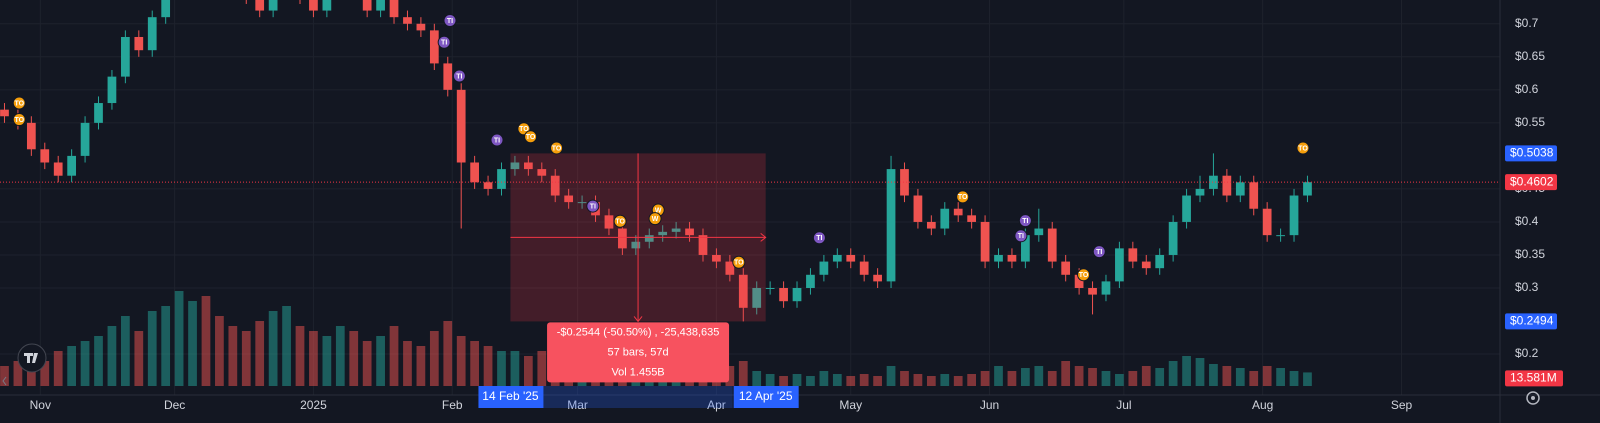 This screenshot has width=1600, height=423. I want to click on measure-v-arrow, so click(638, 319).